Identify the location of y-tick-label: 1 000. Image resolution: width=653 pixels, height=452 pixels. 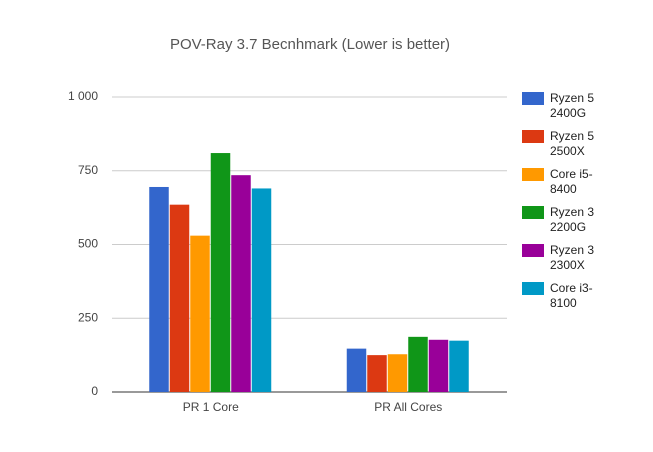
(83, 96).